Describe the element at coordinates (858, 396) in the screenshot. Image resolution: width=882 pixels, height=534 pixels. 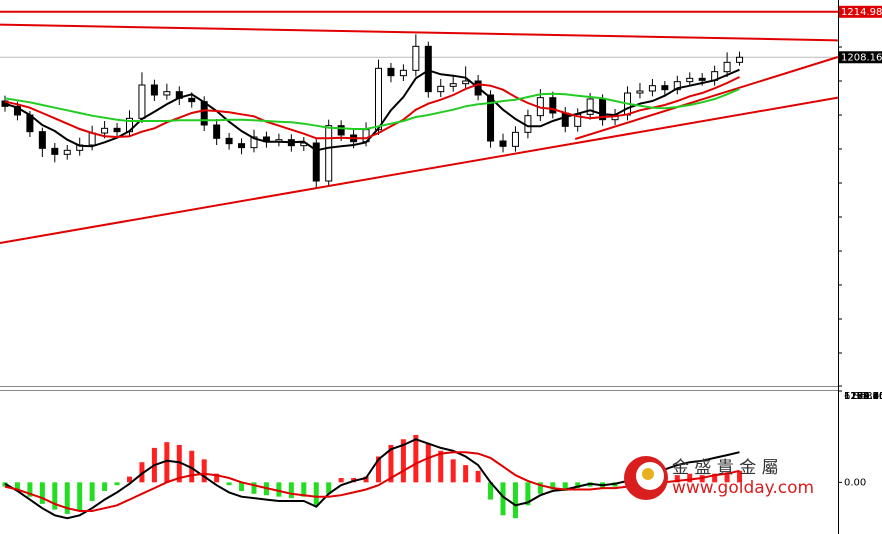
I see `y-tick-label: 6.363` at that location.